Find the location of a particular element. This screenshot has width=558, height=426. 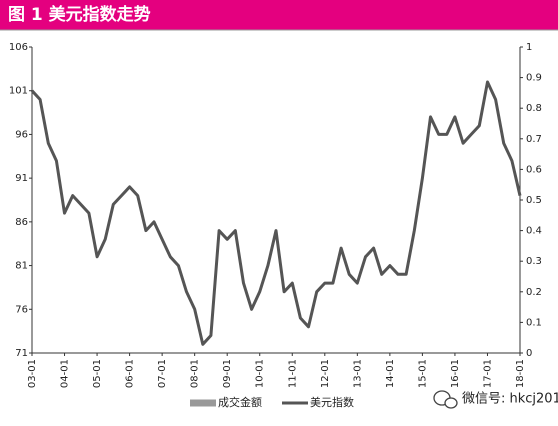

x-tick-label: 12-01 is located at coordinates (325, 373).